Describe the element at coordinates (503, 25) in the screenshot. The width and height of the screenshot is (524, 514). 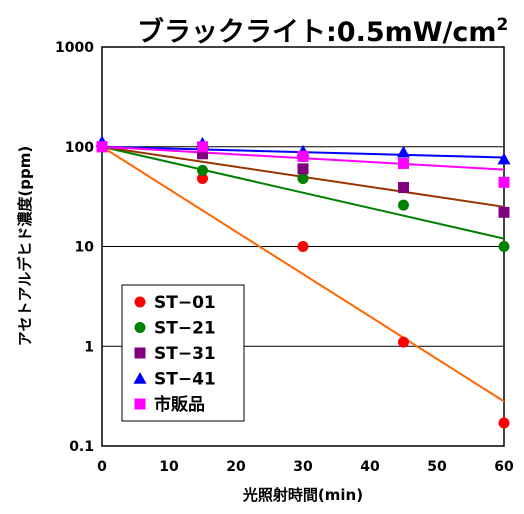
I see `chart-title-superscript: 2` at that location.